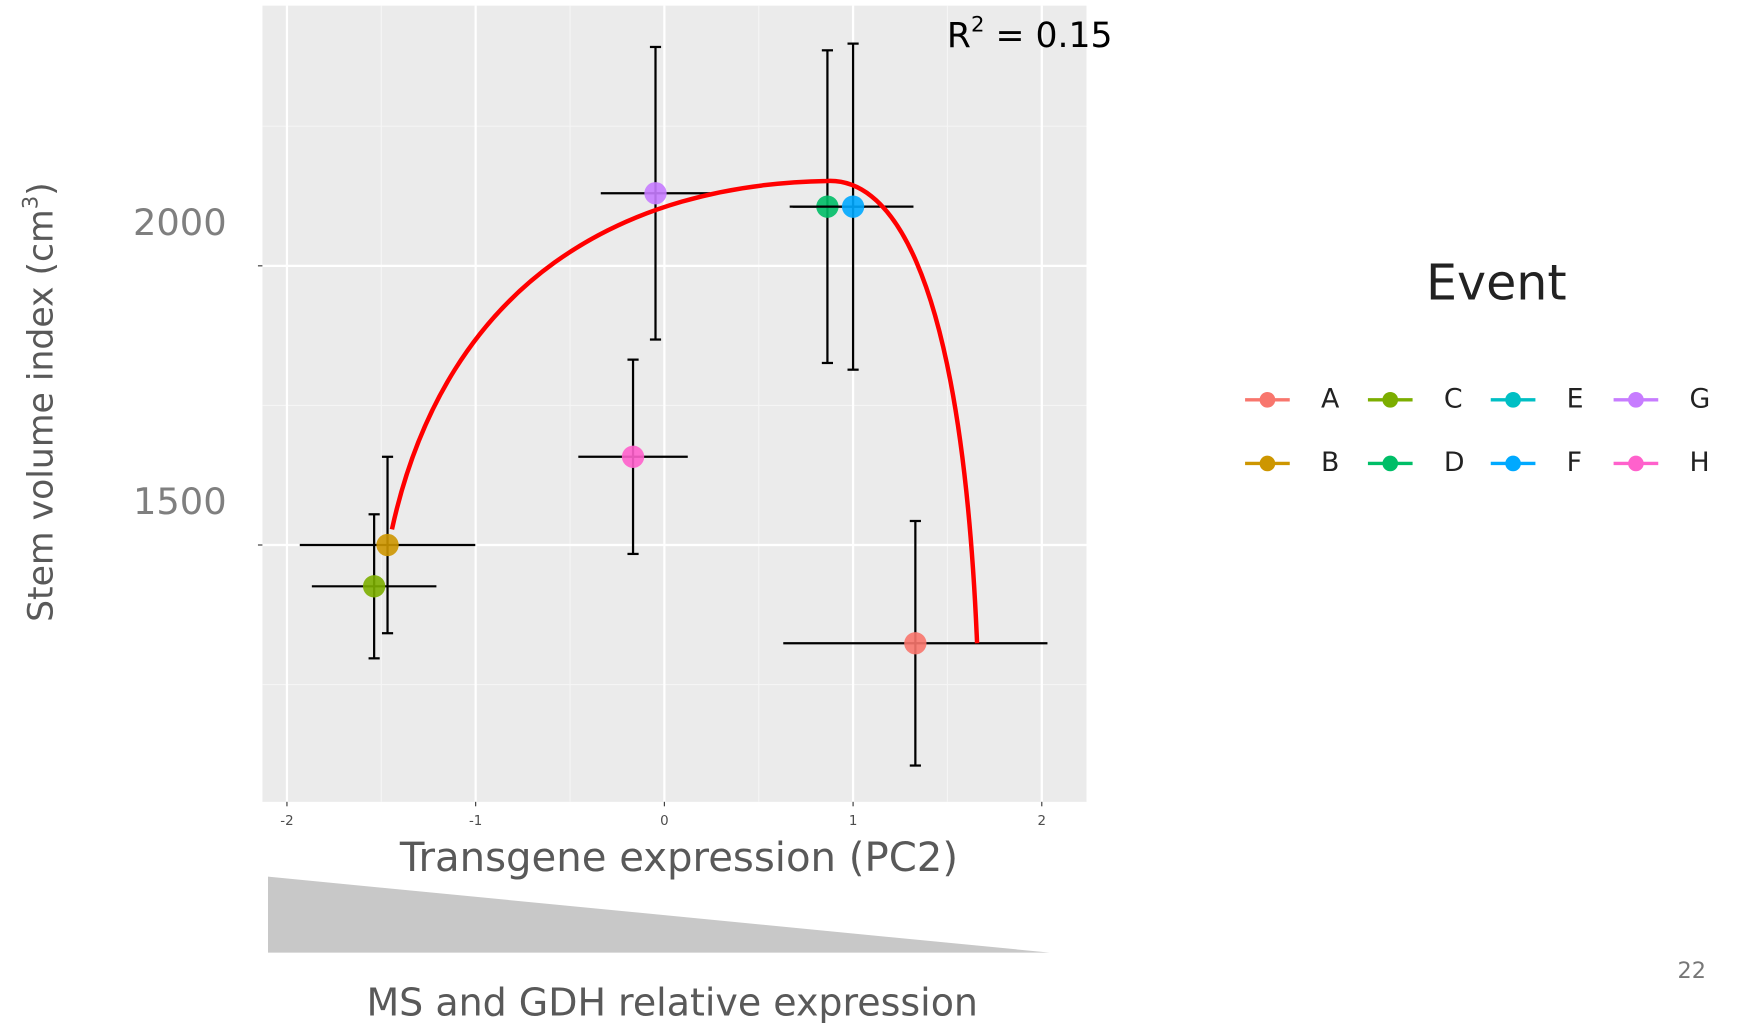 This screenshot has height=1023, width=1742. I want to click on x-tick-label: -1, so click(475, 821).